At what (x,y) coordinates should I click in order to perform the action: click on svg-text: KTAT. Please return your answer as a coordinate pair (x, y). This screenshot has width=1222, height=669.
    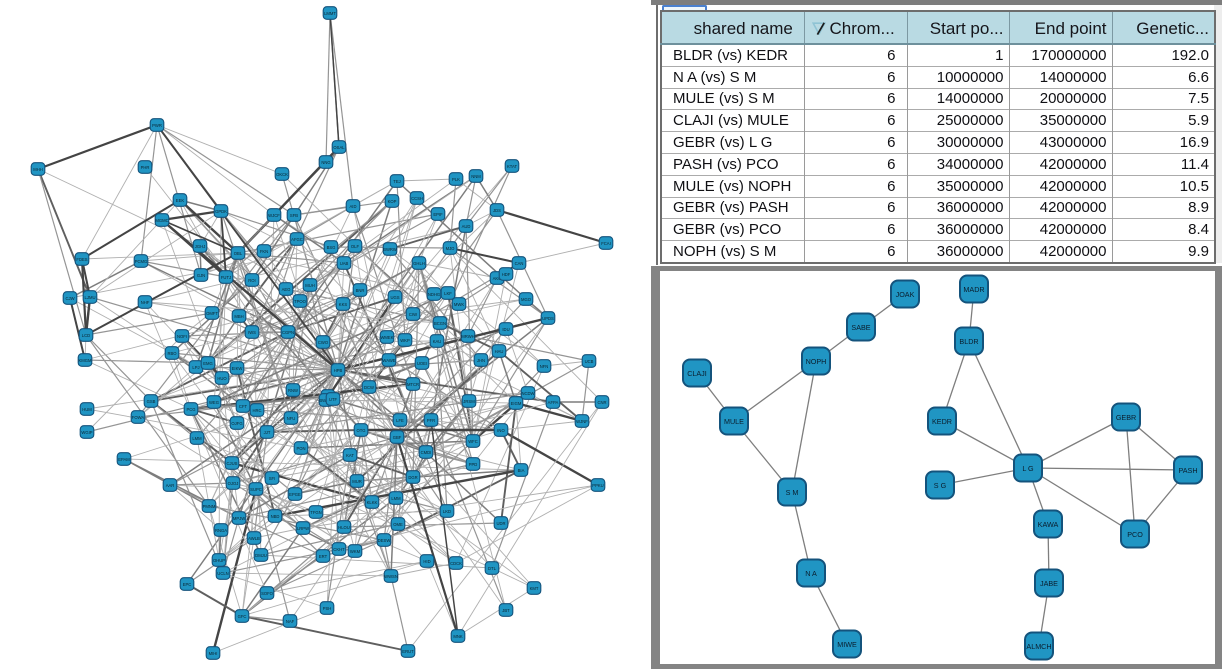
    Looking at the image, I should click on (512, 166).